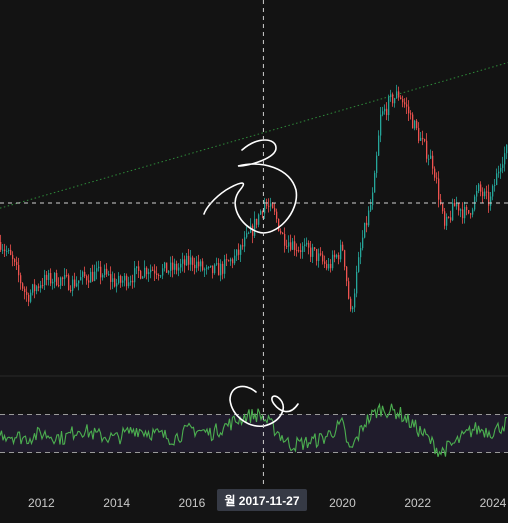  What do you see at coordinates (41, 503) in the screenshot?
I see `x-tick-label: 2012` at bounding box center [41, 503].